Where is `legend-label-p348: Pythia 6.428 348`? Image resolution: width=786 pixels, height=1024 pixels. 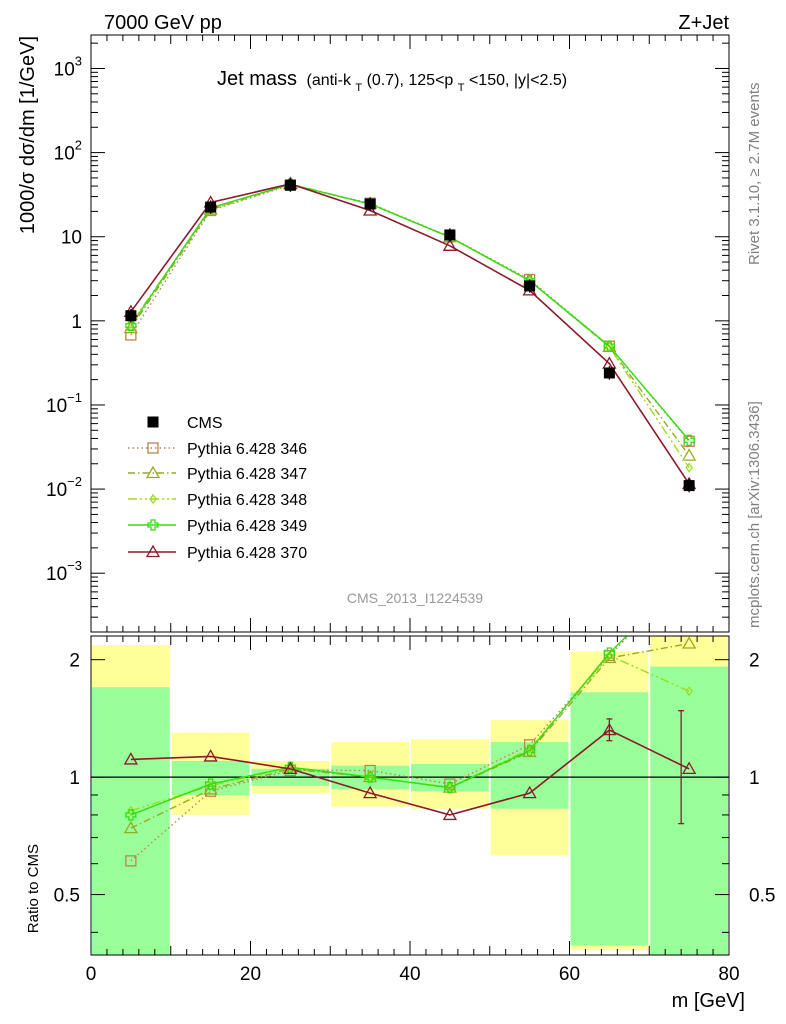
legend-label-p348: Pythia 6.428 348 is located at coordinates (247, 500).